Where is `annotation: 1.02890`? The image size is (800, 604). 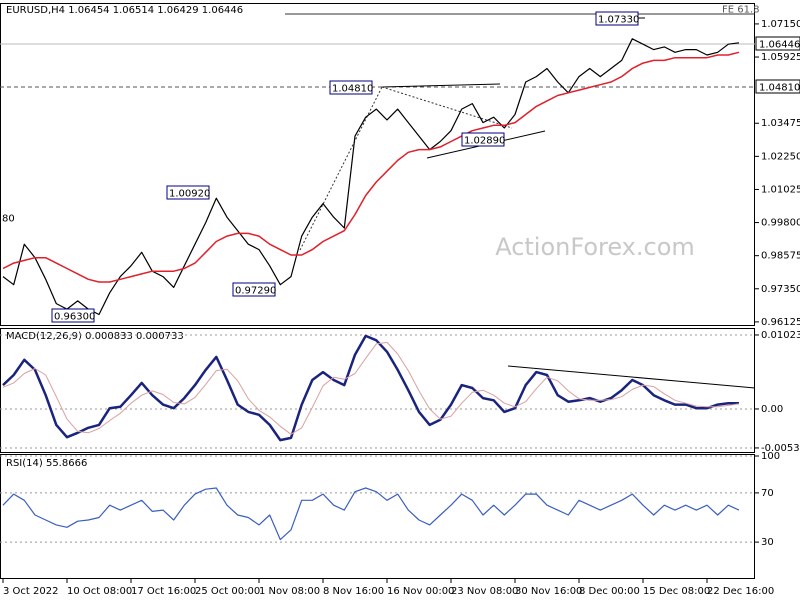 annotation: 1.02890 is located at coordinates (484, 141).